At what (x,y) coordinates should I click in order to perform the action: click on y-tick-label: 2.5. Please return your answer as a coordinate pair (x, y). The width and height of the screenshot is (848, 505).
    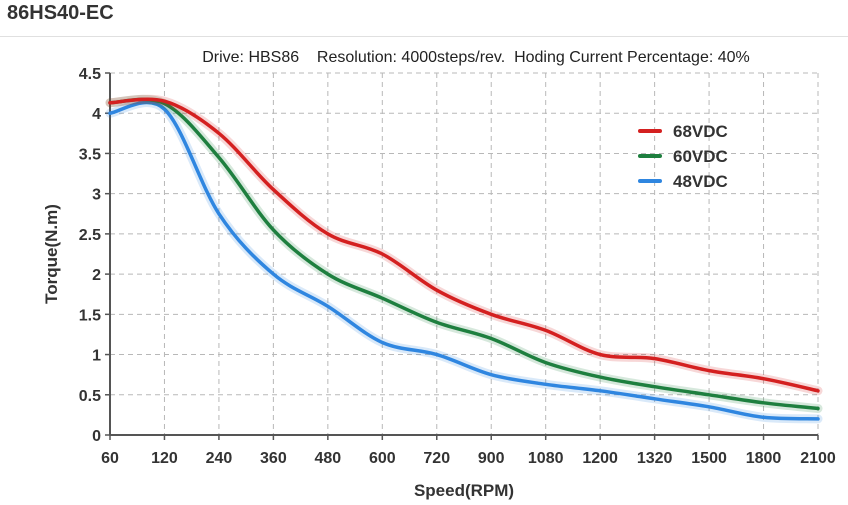
    Looking at the image, I should click on (90, 235).